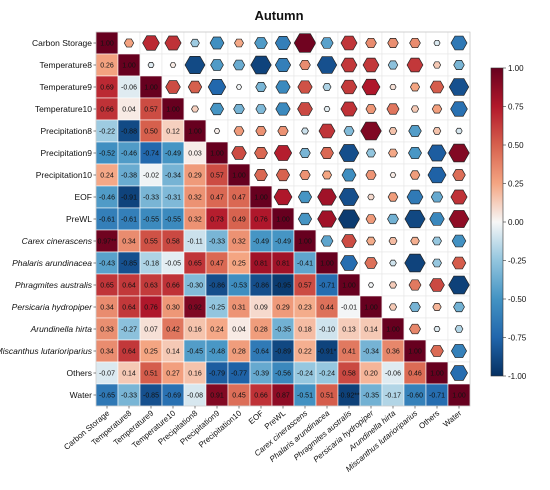 The height and width of the screenshot is (490, 550). I want to click on cell-value-label: 0.30, so click(173, 308).